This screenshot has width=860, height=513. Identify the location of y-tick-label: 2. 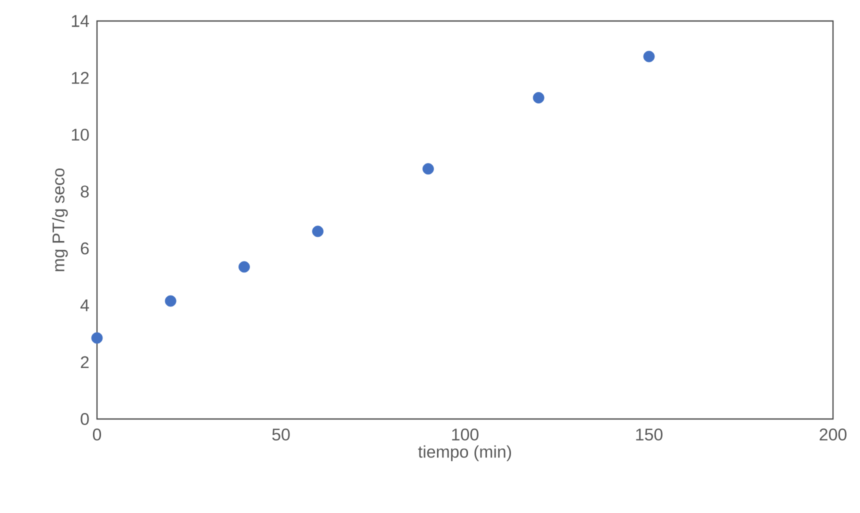
(84, 362).